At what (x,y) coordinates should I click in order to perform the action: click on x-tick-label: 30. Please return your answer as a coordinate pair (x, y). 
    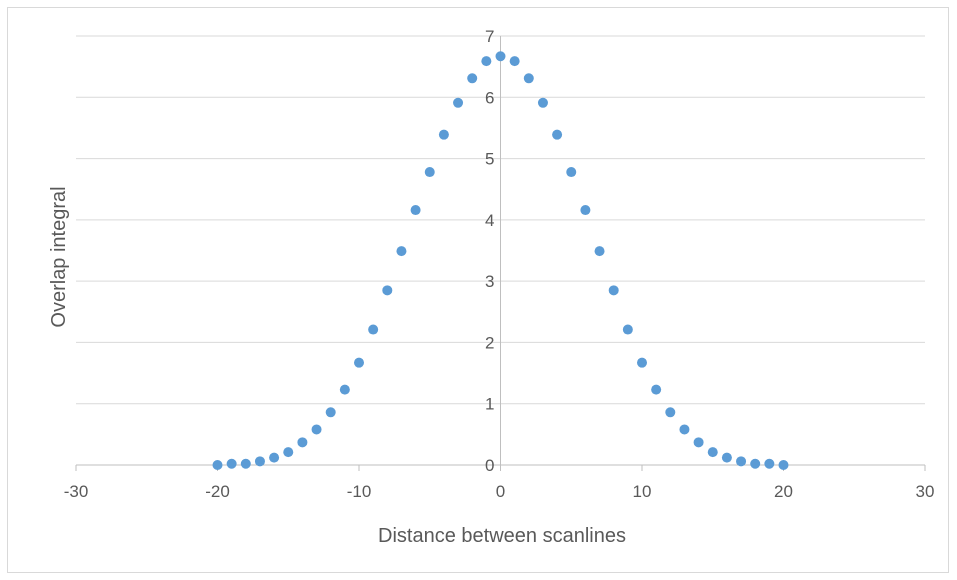
    Looking at the image, I should click on (925, 491).